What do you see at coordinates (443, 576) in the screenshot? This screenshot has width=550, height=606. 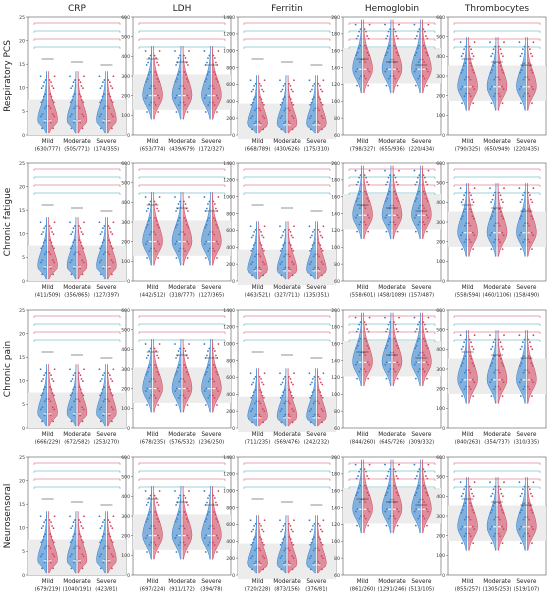 I see `y-tick-label: 0` at bounding box center [443, 576].